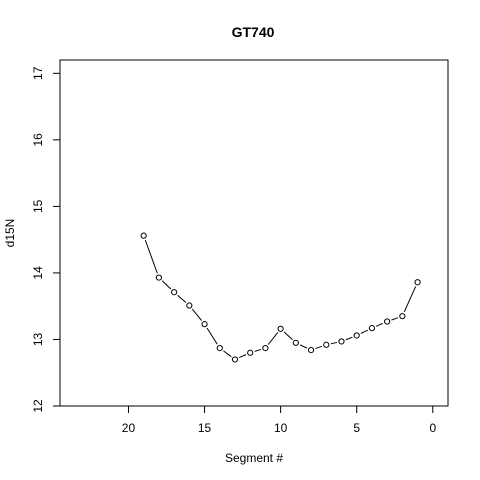 The height and width of the screenshot is (480, 480). What do you see at coordinates (254, 458) in the screenshot?
I see `x-axis-label: Segment #` at bounding box center [254, 458].